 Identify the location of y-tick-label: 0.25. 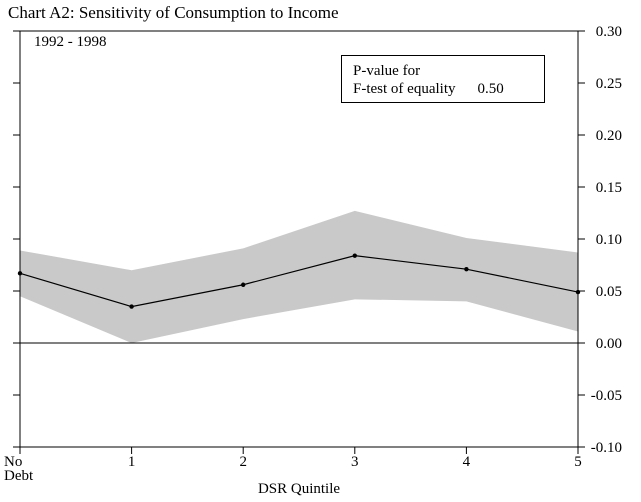
(609, 84).